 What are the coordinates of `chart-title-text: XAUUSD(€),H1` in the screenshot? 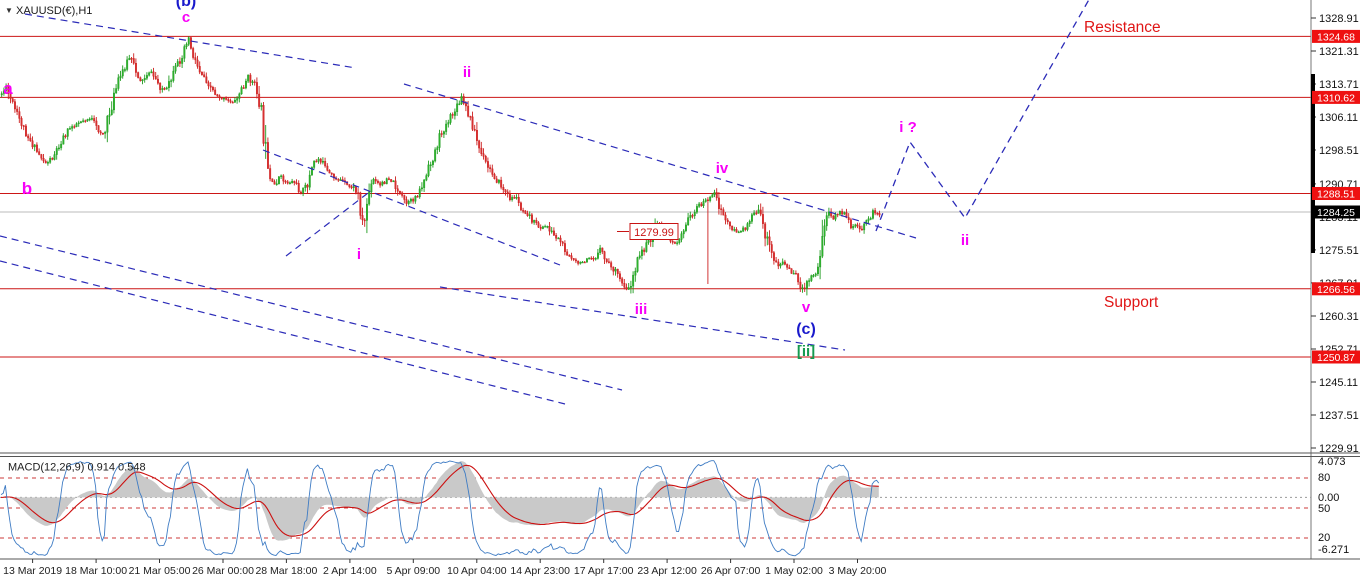 It's located at (54, 11).